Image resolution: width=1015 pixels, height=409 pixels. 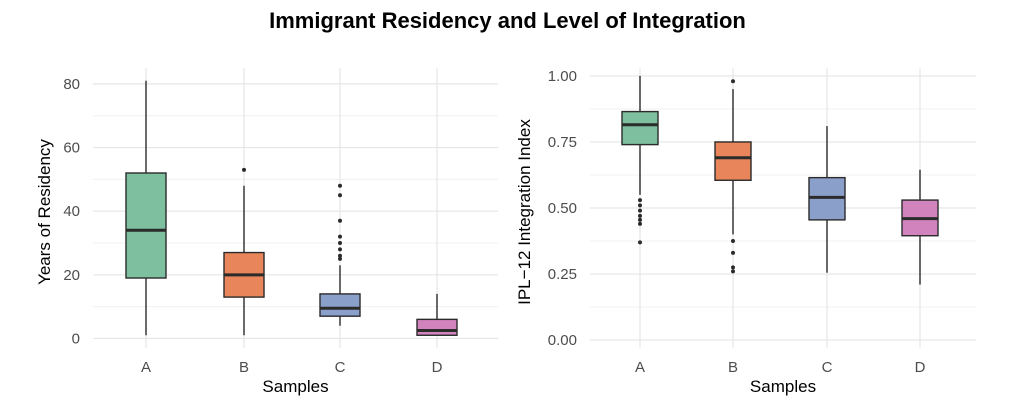 What do you see at coordinates (71, 84) in the screenshot?
I see `y-tick-label: 80` at bounding box center [71, 84].